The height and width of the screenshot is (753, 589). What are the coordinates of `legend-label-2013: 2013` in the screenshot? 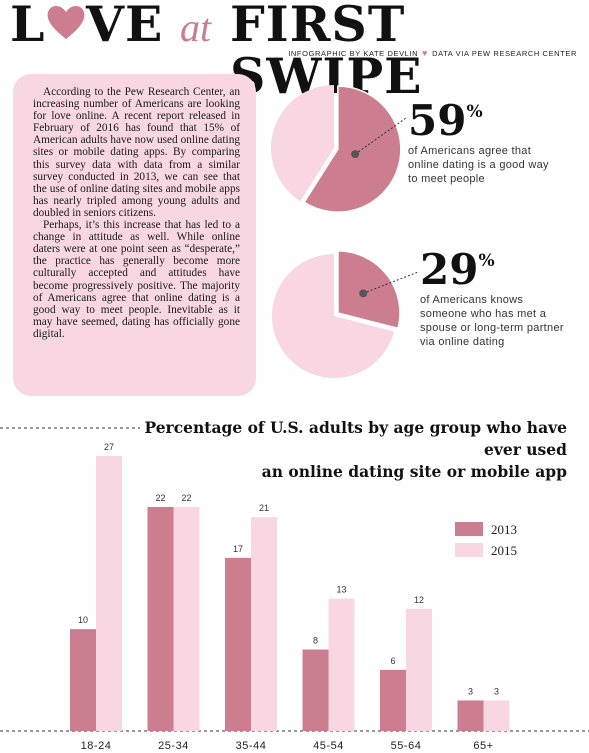 It's located at (504, 529).